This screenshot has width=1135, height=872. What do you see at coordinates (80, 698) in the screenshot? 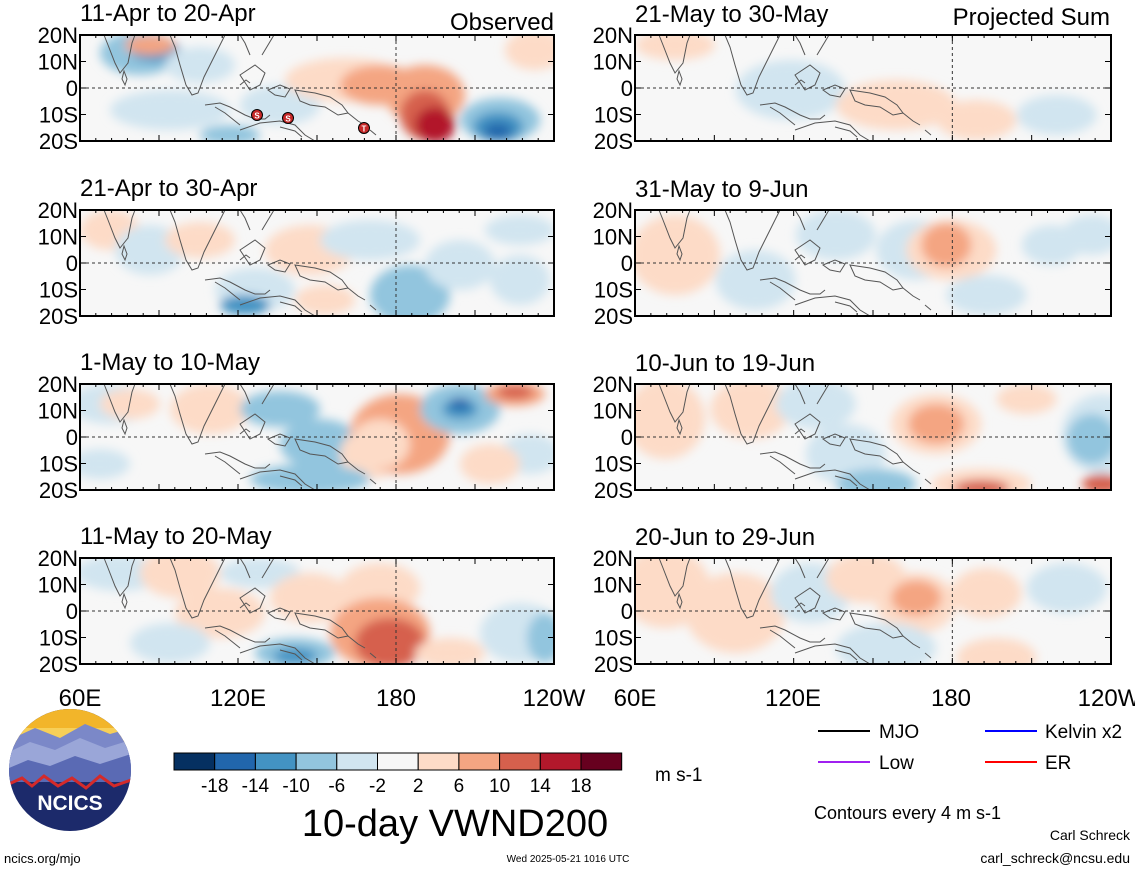
I see `lon-label-left-60e: 60E` at bounding box center [80, 698].